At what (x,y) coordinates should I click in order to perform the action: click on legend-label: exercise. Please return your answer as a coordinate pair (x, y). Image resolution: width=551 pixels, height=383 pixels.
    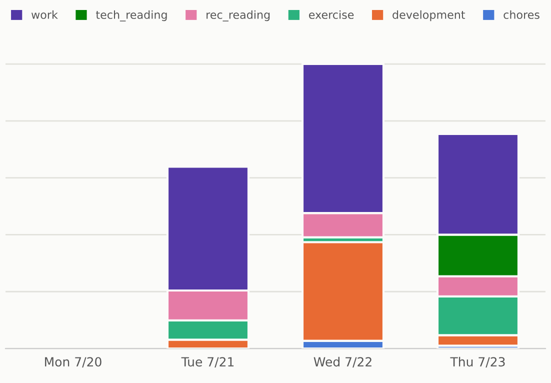
    Looking at the image, I should click on (331, 14).